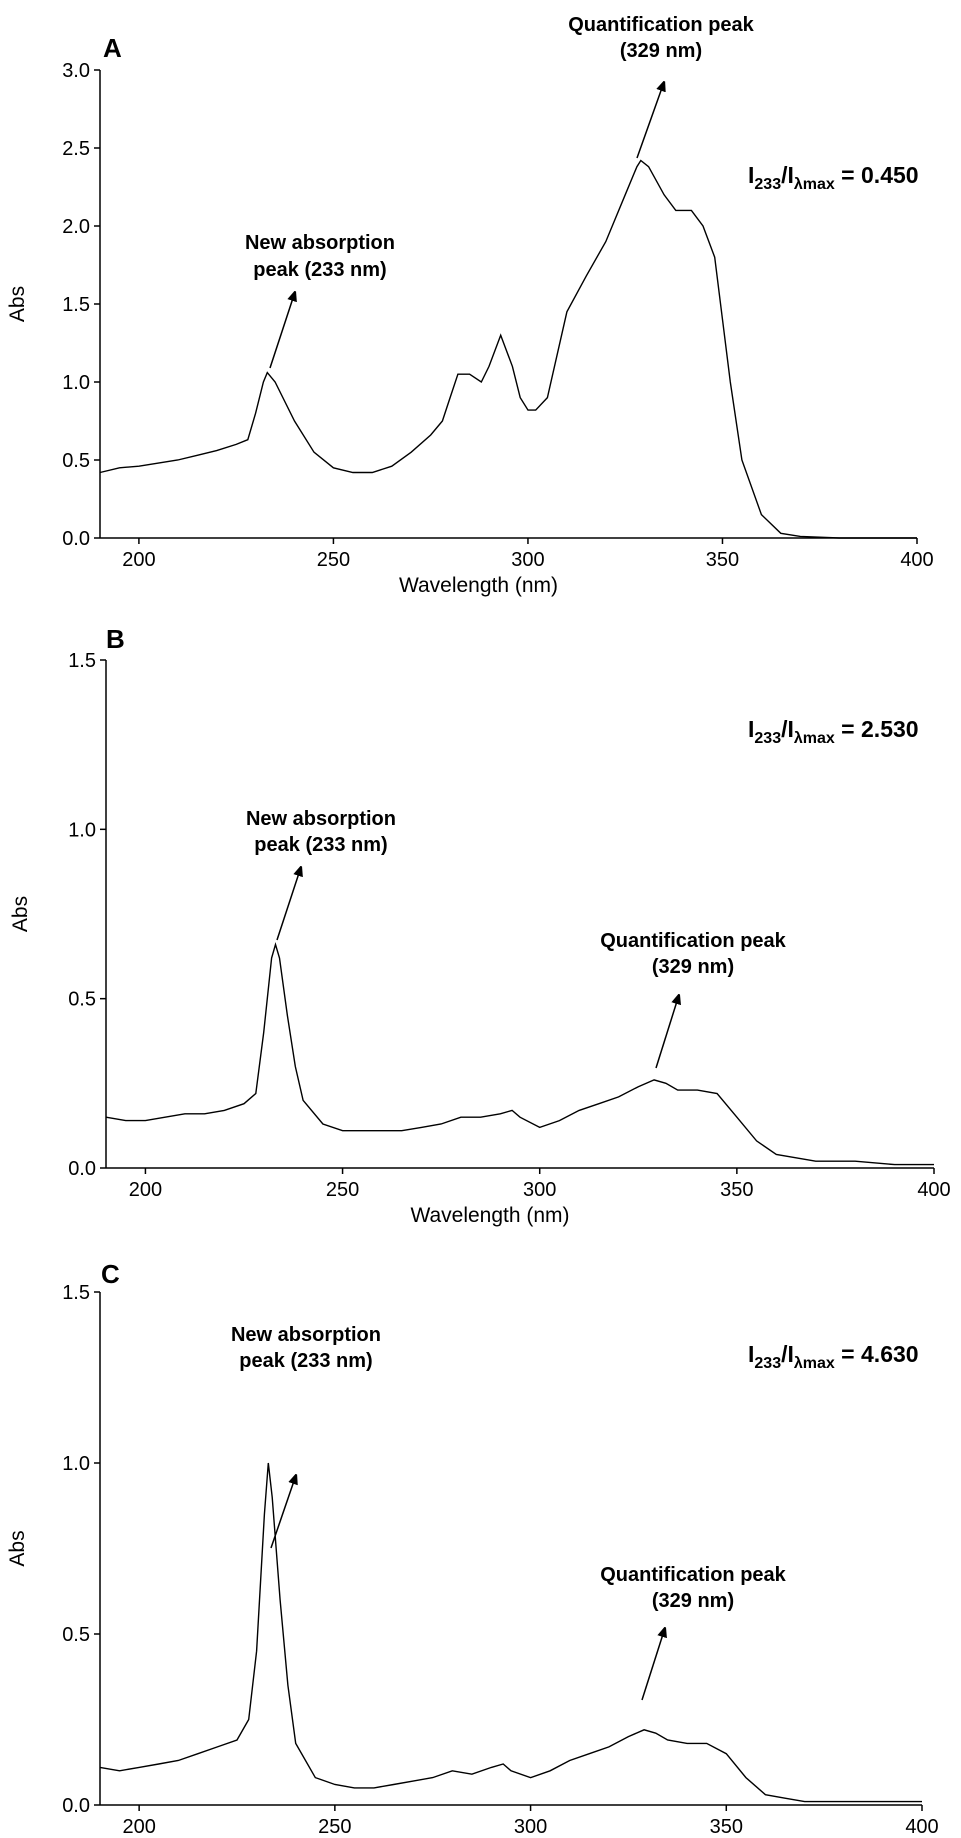 The width and height of the screenshot is (961, 1838). What do you see at coordinates (76, 227) in the screenshot?
I see `y-tick-label: 2.0` at bounding box center [76, 227].